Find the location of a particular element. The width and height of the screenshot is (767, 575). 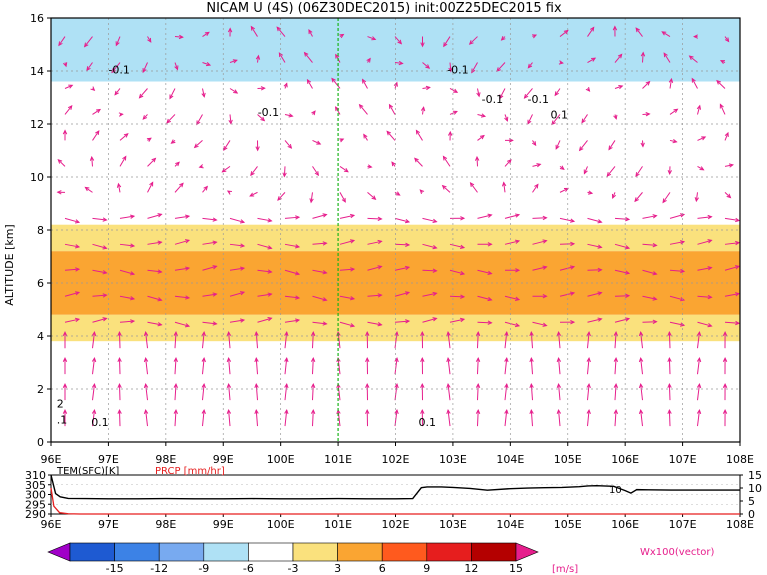

bottom-x-tick-9: 105E is located at coordinates (568, 524).